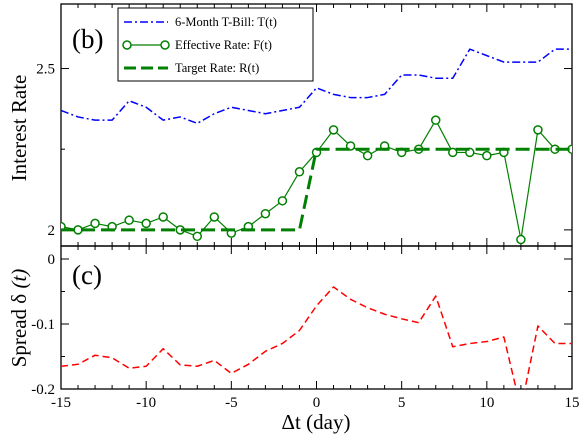 Image resolution: width=581 pixels, height=436 pixels. What do you see at coordinates (61, 403) in the screenshot?
I see `x-tick-label: -15` at bounding box center [61, 403].